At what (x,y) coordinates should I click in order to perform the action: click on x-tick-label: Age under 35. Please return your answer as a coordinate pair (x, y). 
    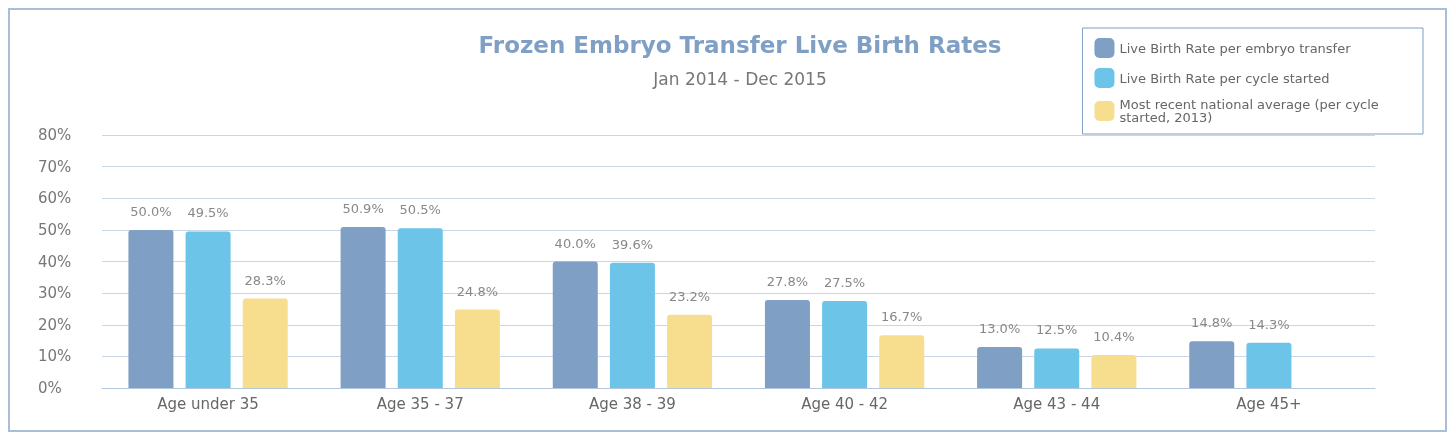
    Looking at the image, I should click on (208, 403).